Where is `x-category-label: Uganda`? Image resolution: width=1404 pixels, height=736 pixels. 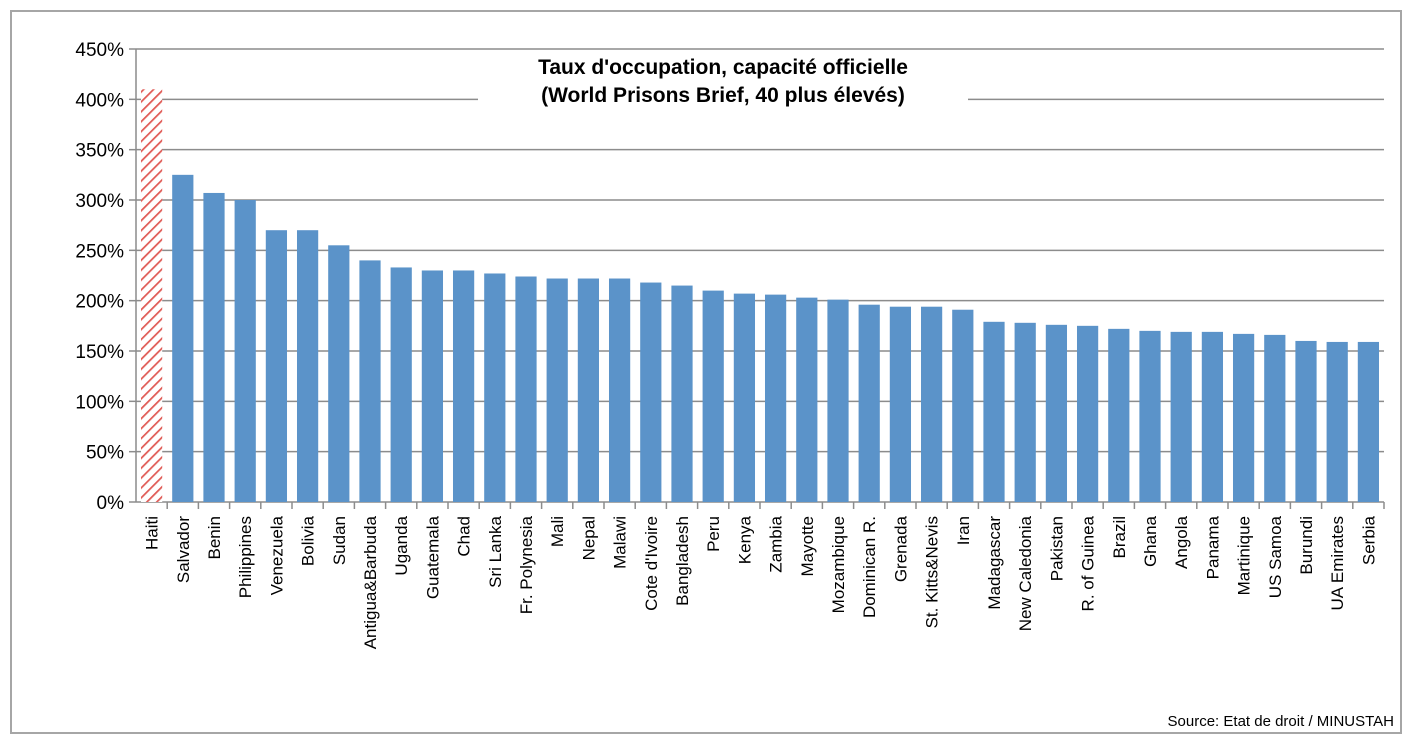
x-category-label: Uganda is located at coordinates (401, 545).